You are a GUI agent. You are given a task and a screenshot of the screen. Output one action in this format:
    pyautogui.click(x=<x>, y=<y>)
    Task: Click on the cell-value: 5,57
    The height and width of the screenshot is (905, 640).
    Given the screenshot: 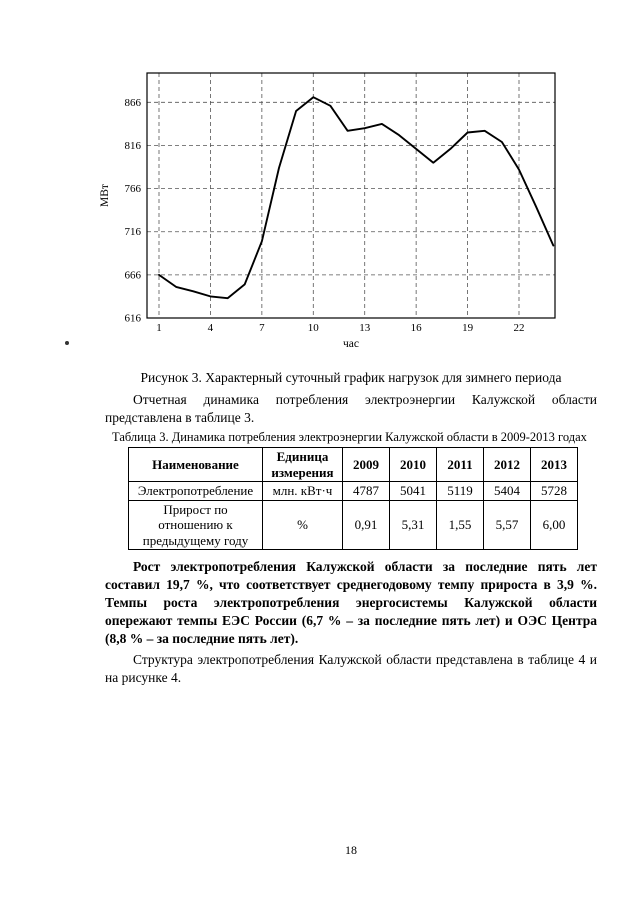 What is the action you would take?
    pyautogui.click(x=507, y=524)
    